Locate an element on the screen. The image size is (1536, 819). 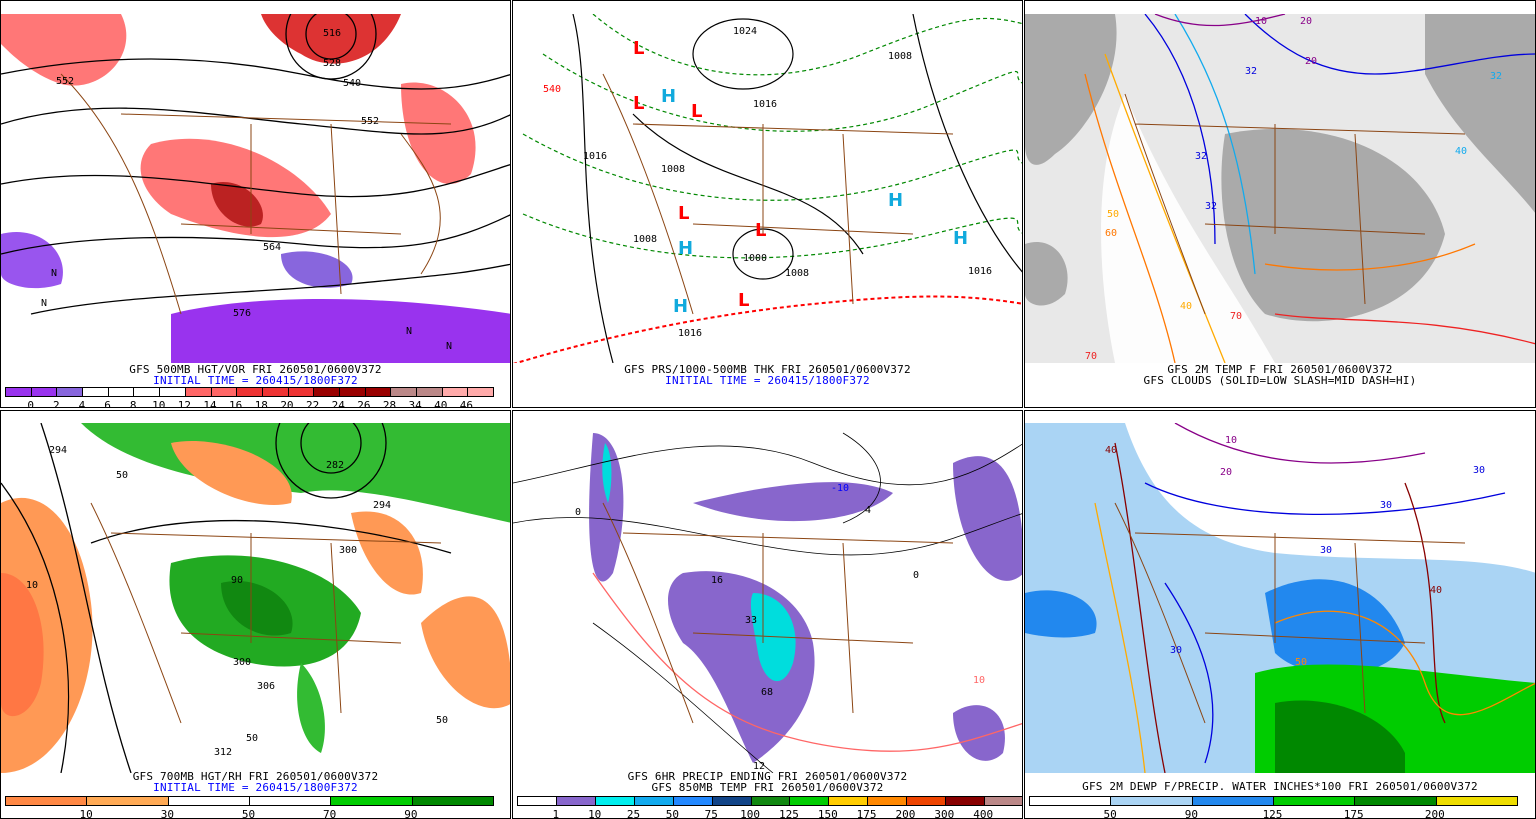
thickness-contours is located at coordinates (772, 136).